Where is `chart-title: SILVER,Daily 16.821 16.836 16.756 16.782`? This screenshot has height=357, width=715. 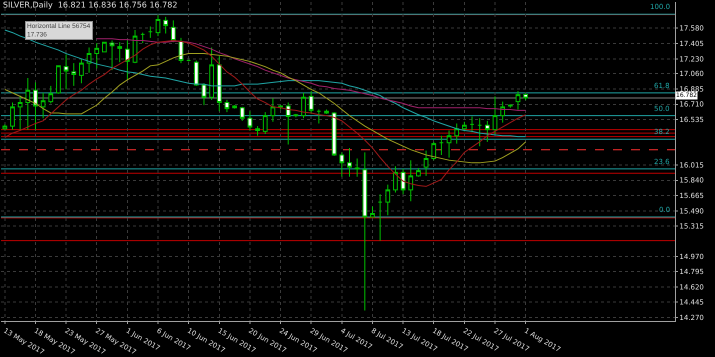 chart-title: SILVER,Daily 16.821 16.836 16.756 16.782 is located at coordinates (90, 5).